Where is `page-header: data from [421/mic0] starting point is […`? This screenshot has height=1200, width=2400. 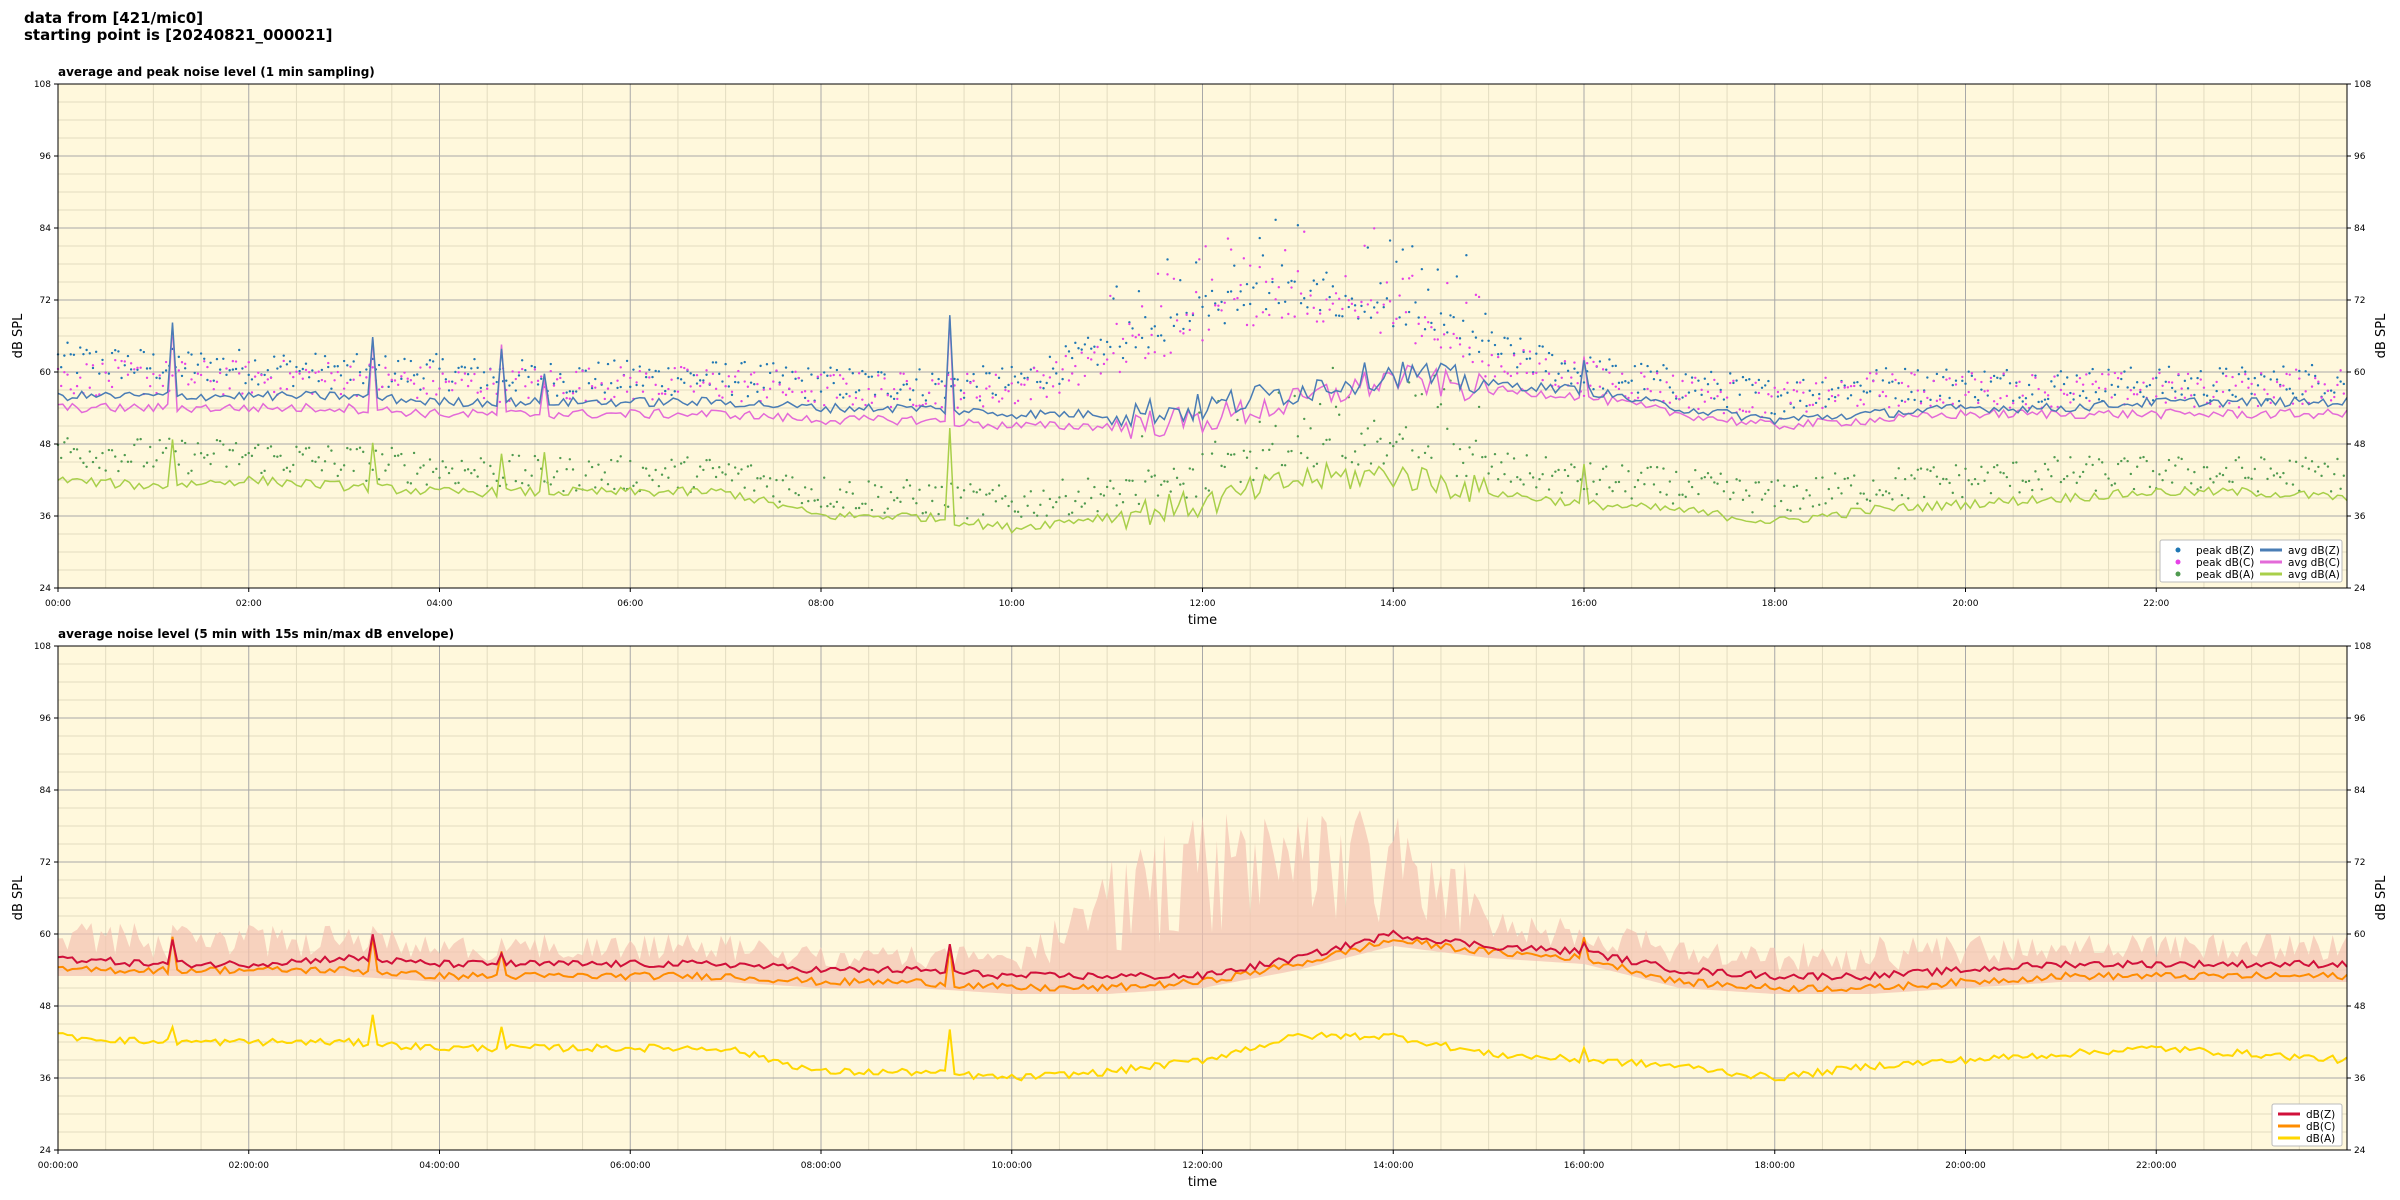
page-header: data from [421/mic0] starting point is [… is located at coordinates (178, 27).